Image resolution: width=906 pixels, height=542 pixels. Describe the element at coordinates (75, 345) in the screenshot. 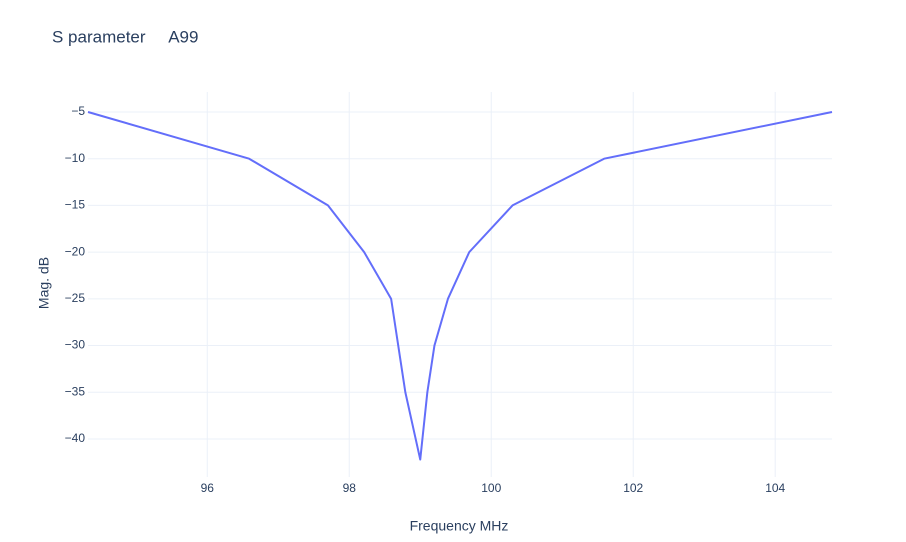

I see `y-tick-label: −30` at that location.